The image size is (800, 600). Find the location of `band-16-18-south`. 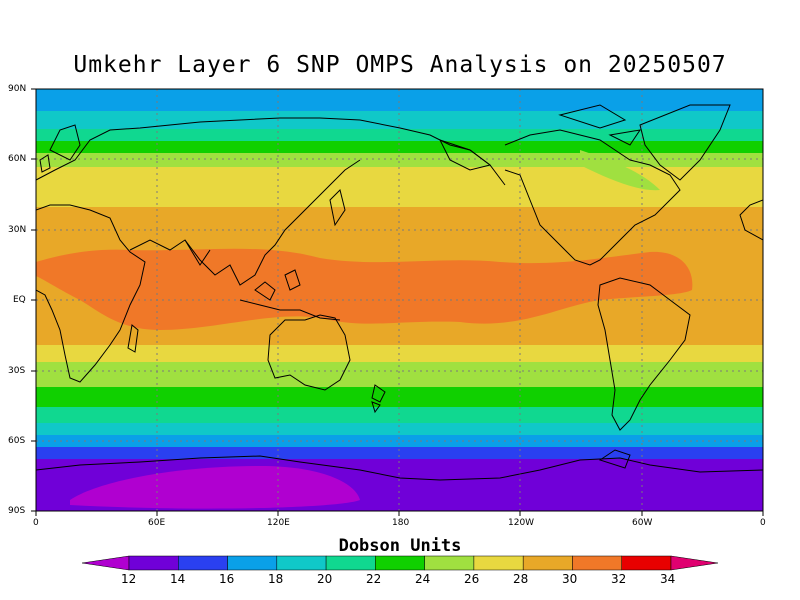

band-16-18-south is located at coordinates (399, 441).